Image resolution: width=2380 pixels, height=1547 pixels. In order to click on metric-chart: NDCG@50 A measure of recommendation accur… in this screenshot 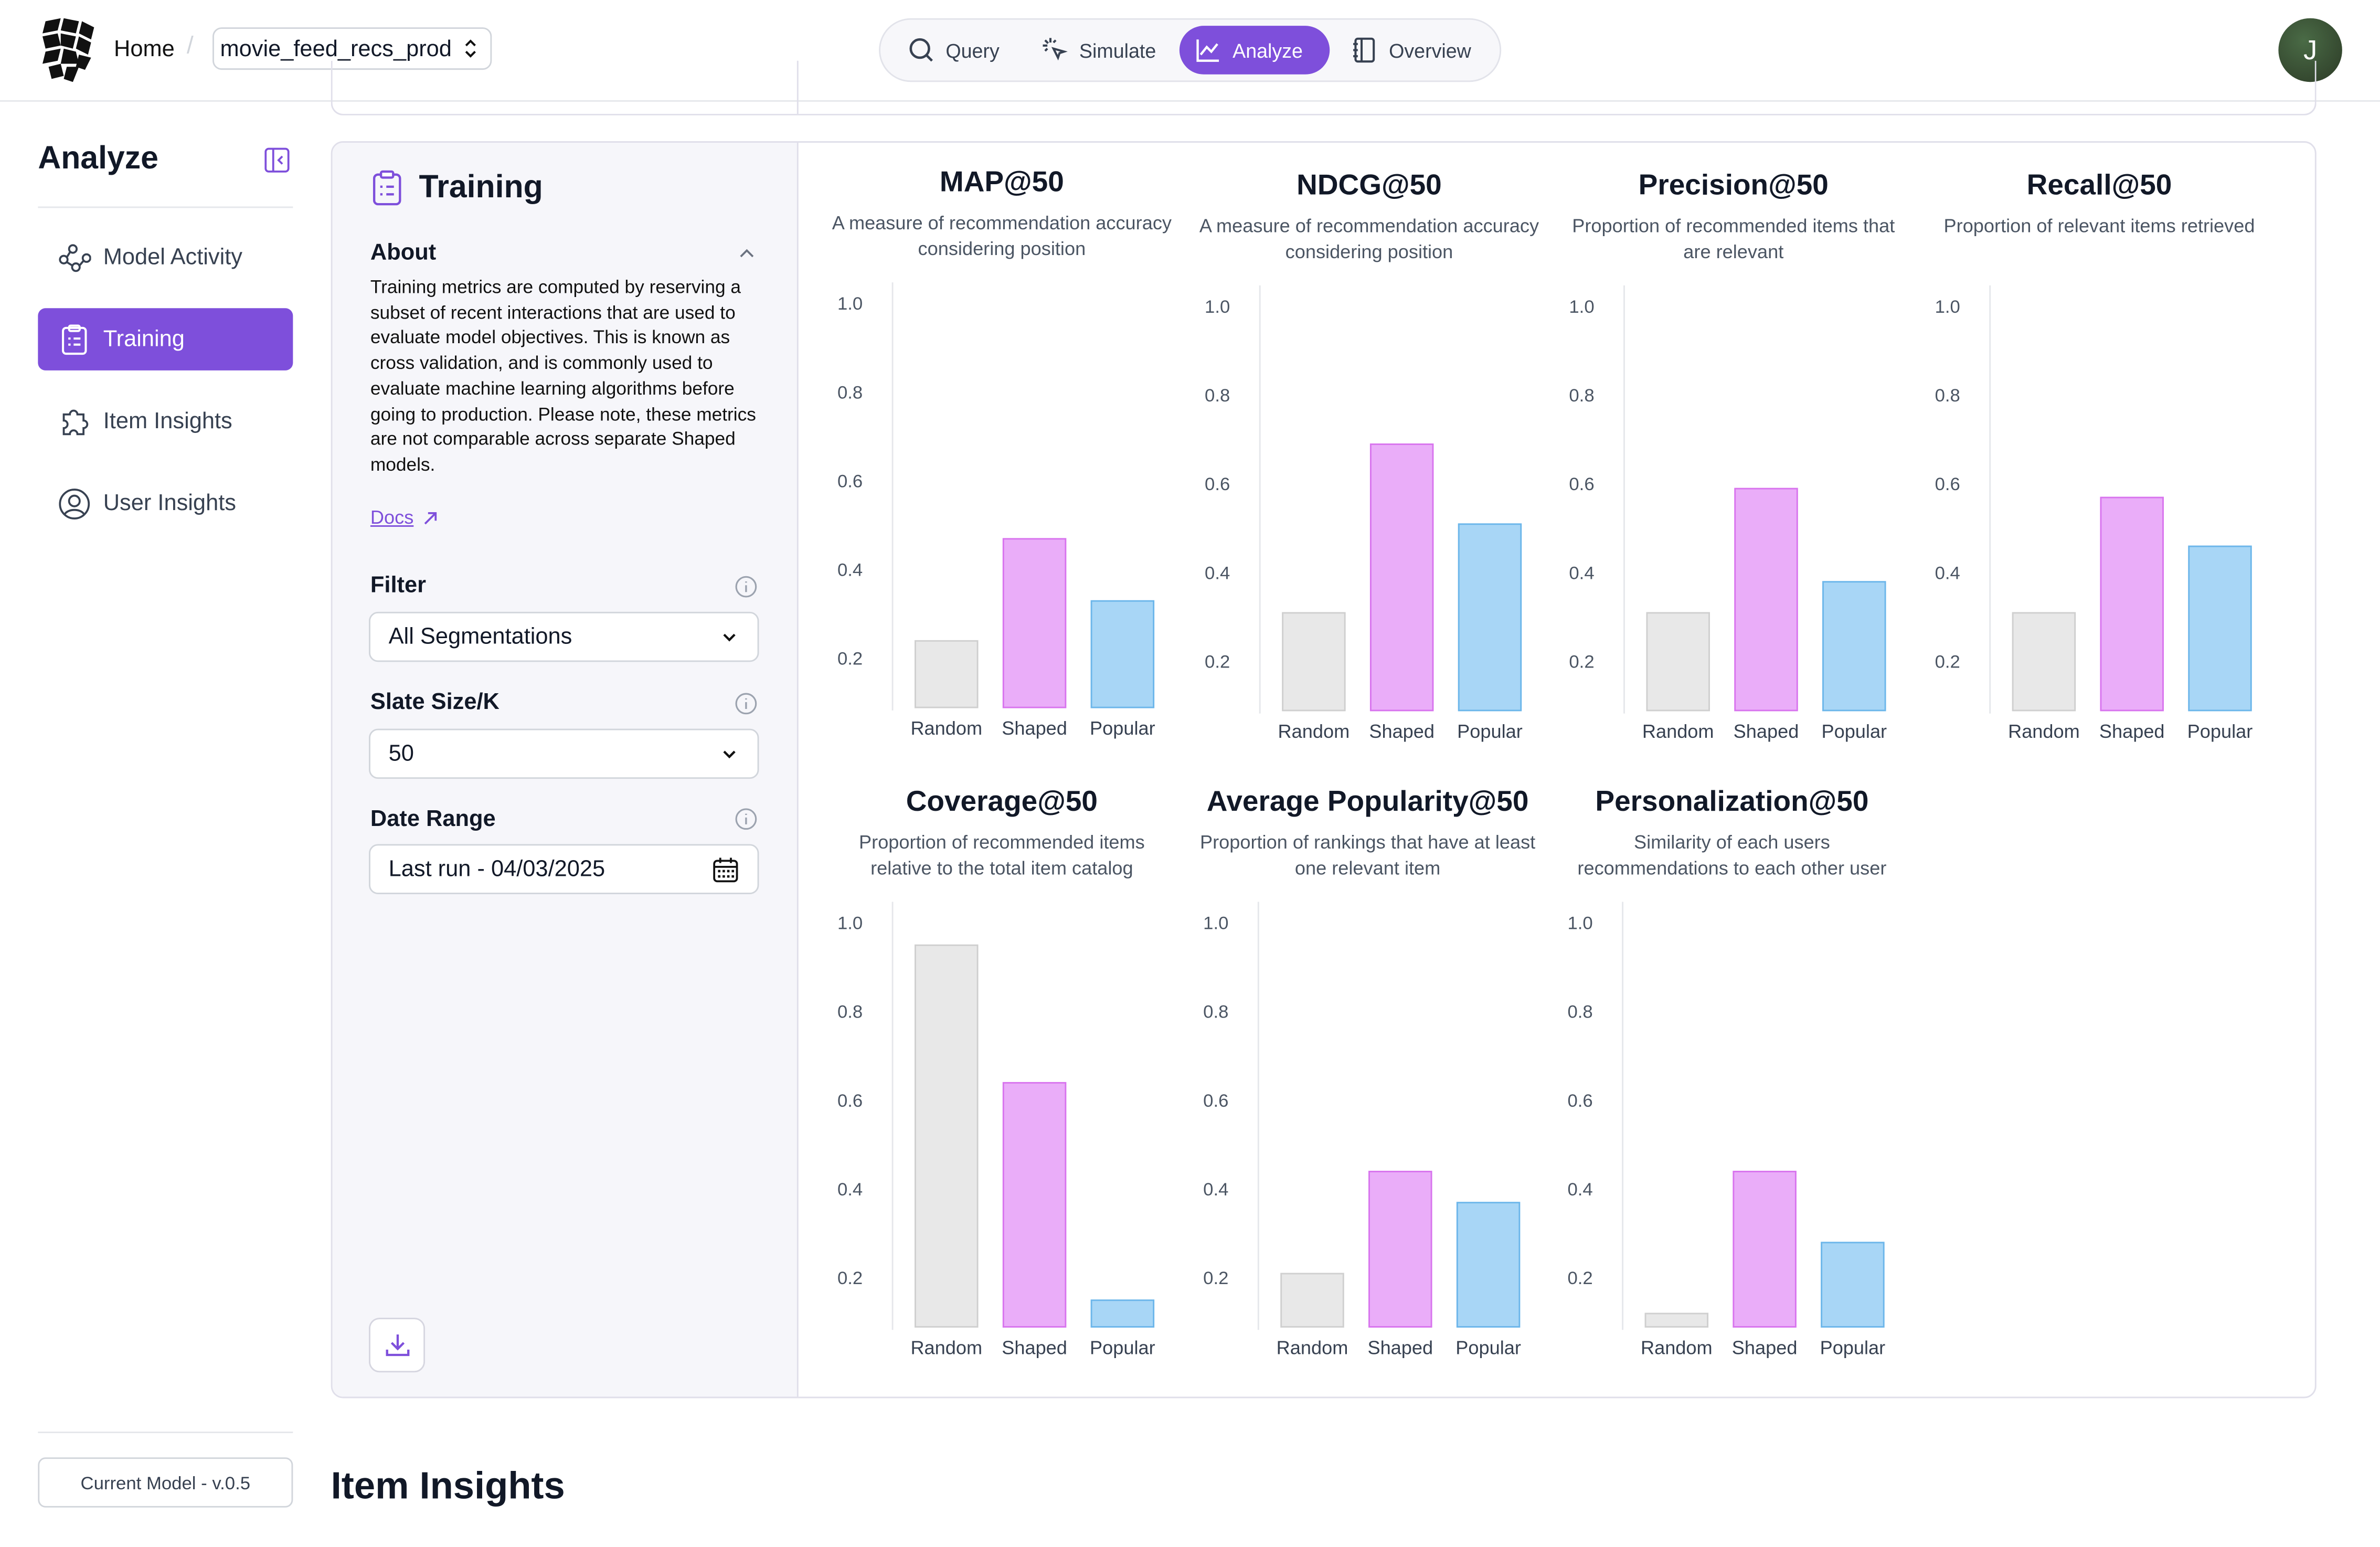, I will do `click(1369, 466)`.